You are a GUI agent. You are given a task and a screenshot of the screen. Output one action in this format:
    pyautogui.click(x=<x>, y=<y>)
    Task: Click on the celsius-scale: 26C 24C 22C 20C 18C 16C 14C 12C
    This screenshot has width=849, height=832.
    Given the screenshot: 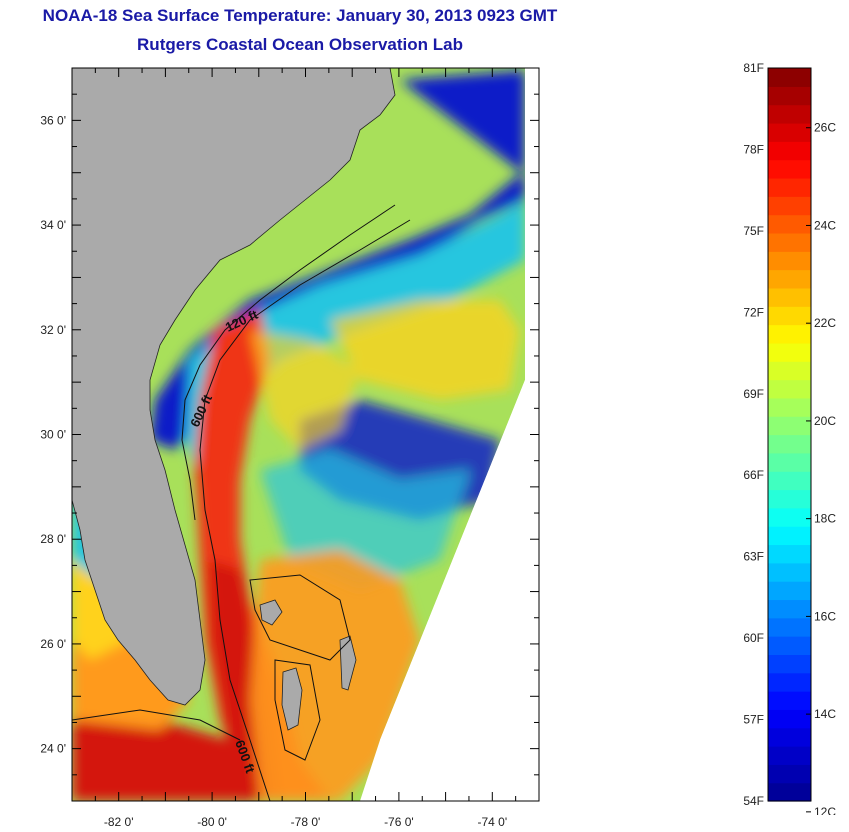 What is the action you would take?
    pyautogui.click(x=821, y=468)
    